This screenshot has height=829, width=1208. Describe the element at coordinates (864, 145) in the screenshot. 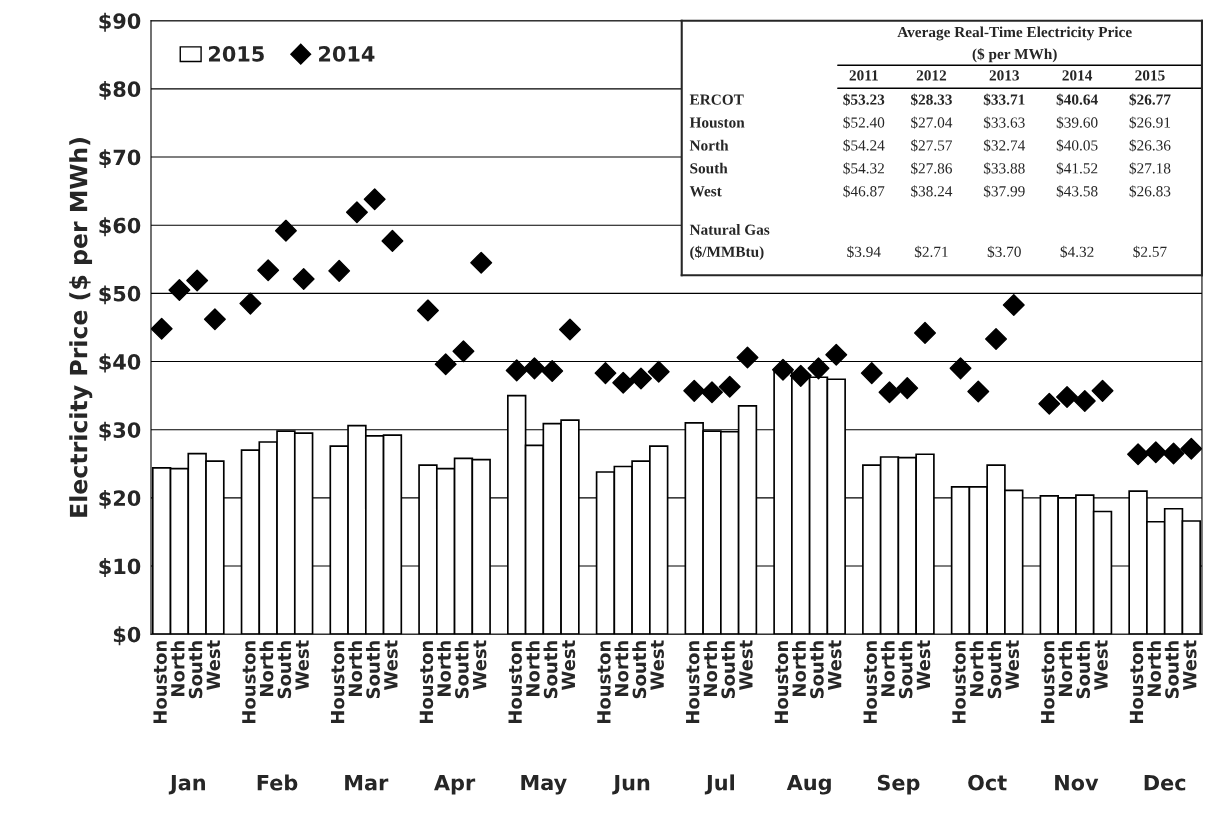

I see `annotation: $54.24` at that location.